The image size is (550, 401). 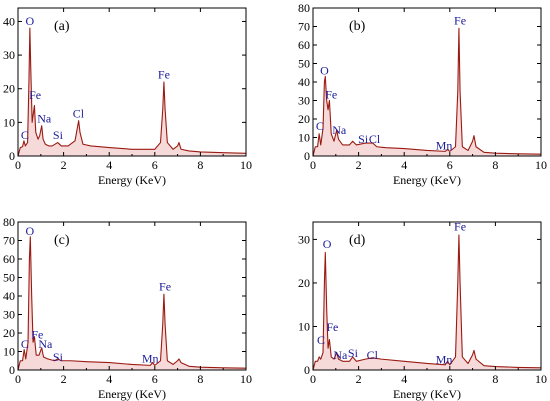 I want to click on panel-label: (b), so click(x=357, y=26).